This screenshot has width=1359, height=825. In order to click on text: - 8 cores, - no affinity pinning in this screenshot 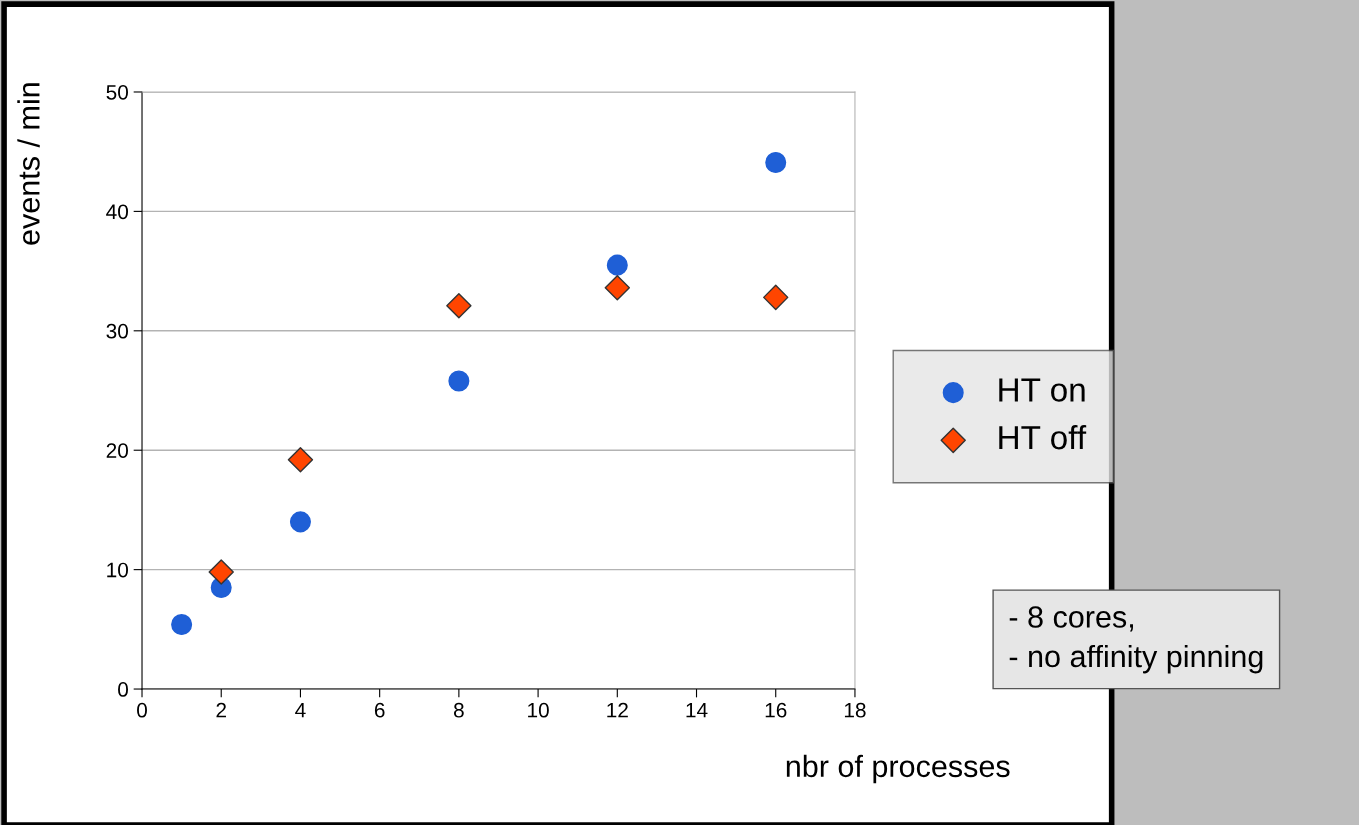, I will do `click(1136, 640)`.